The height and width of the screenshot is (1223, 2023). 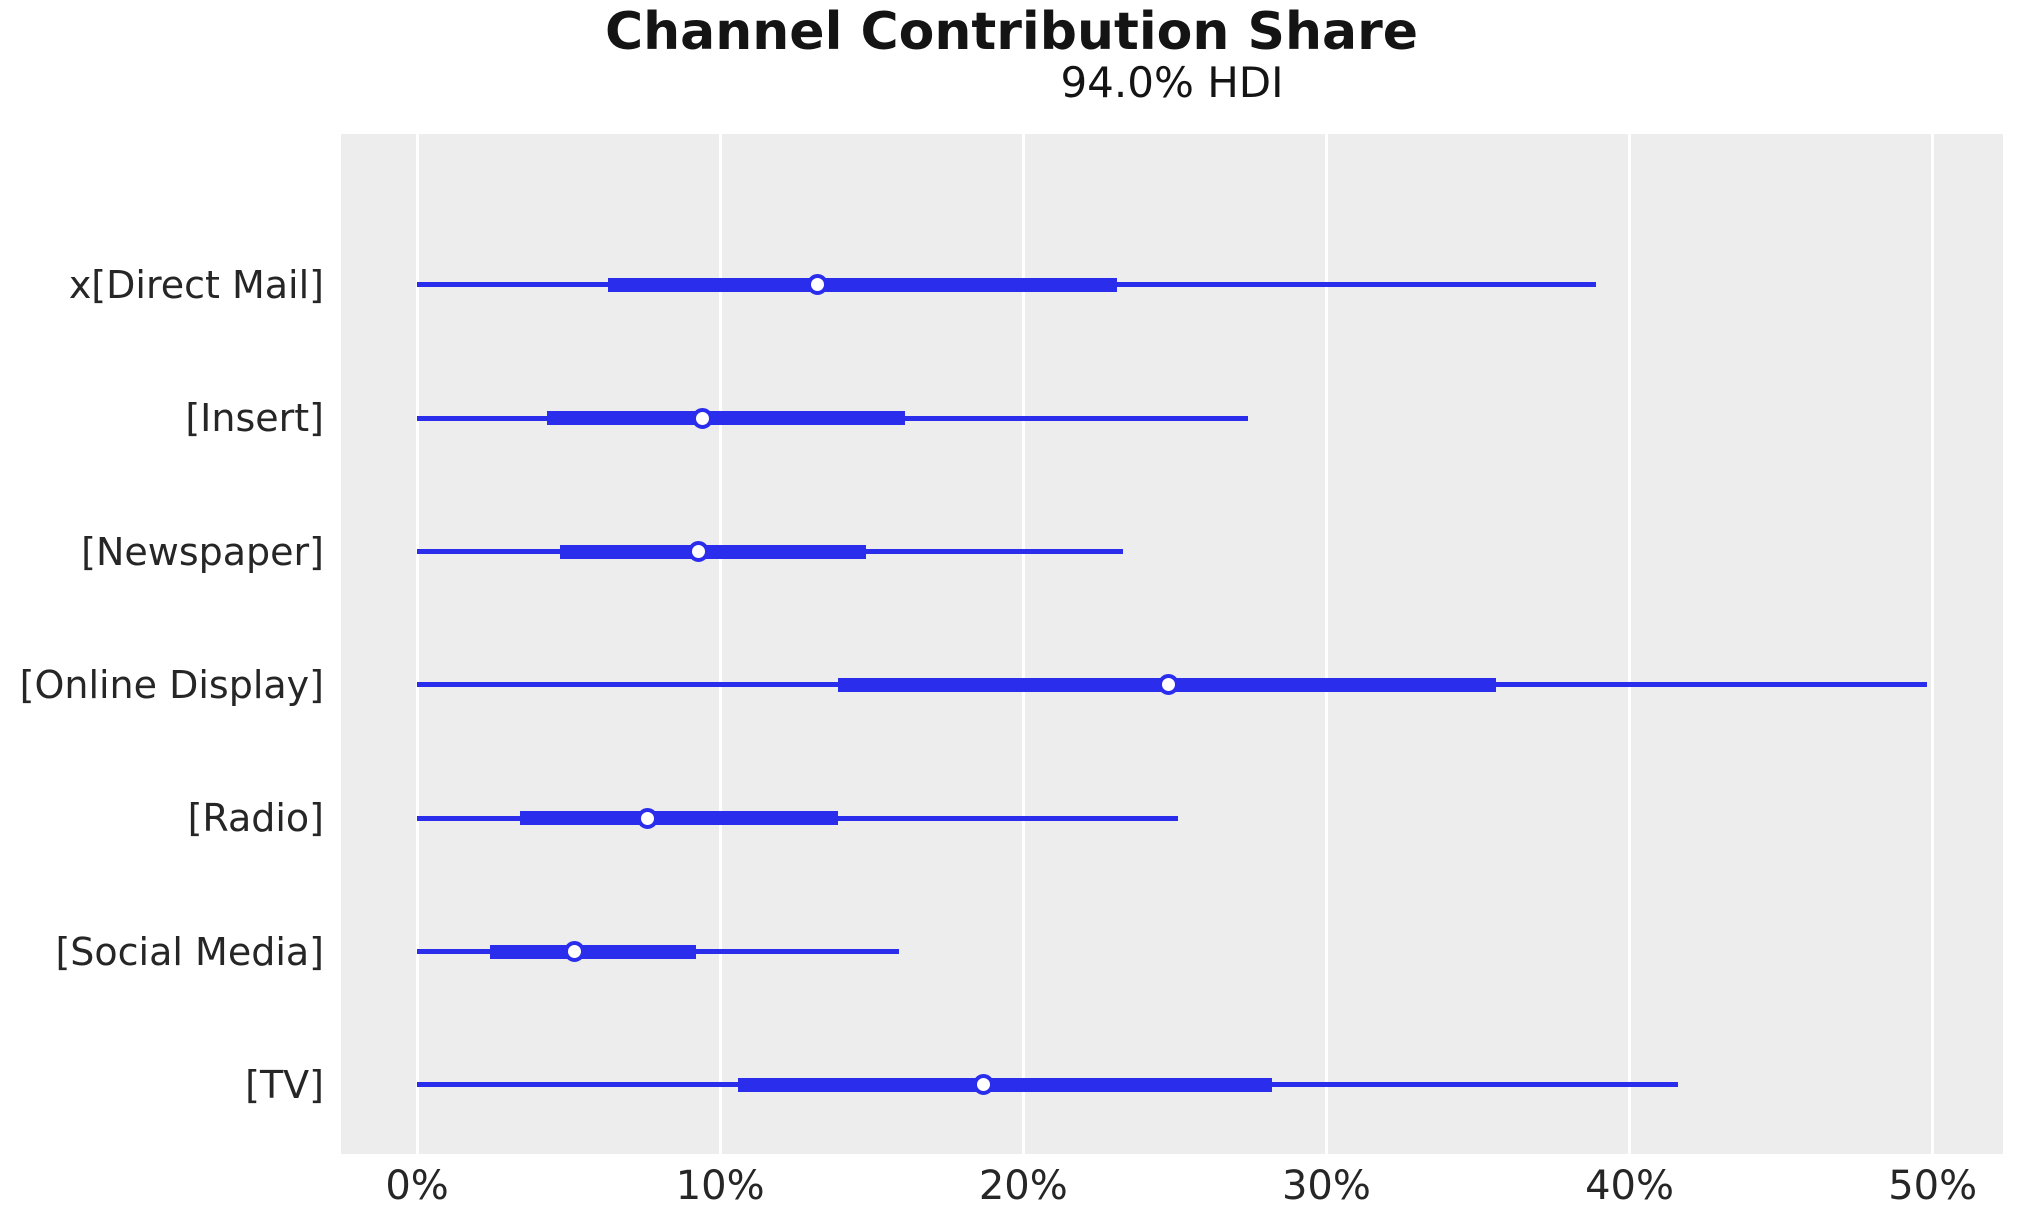 What do you see at coordinates (417, 1186) in the screenshot?
I see `x-tick-label: 0%` at bounding box center [417, 1186].